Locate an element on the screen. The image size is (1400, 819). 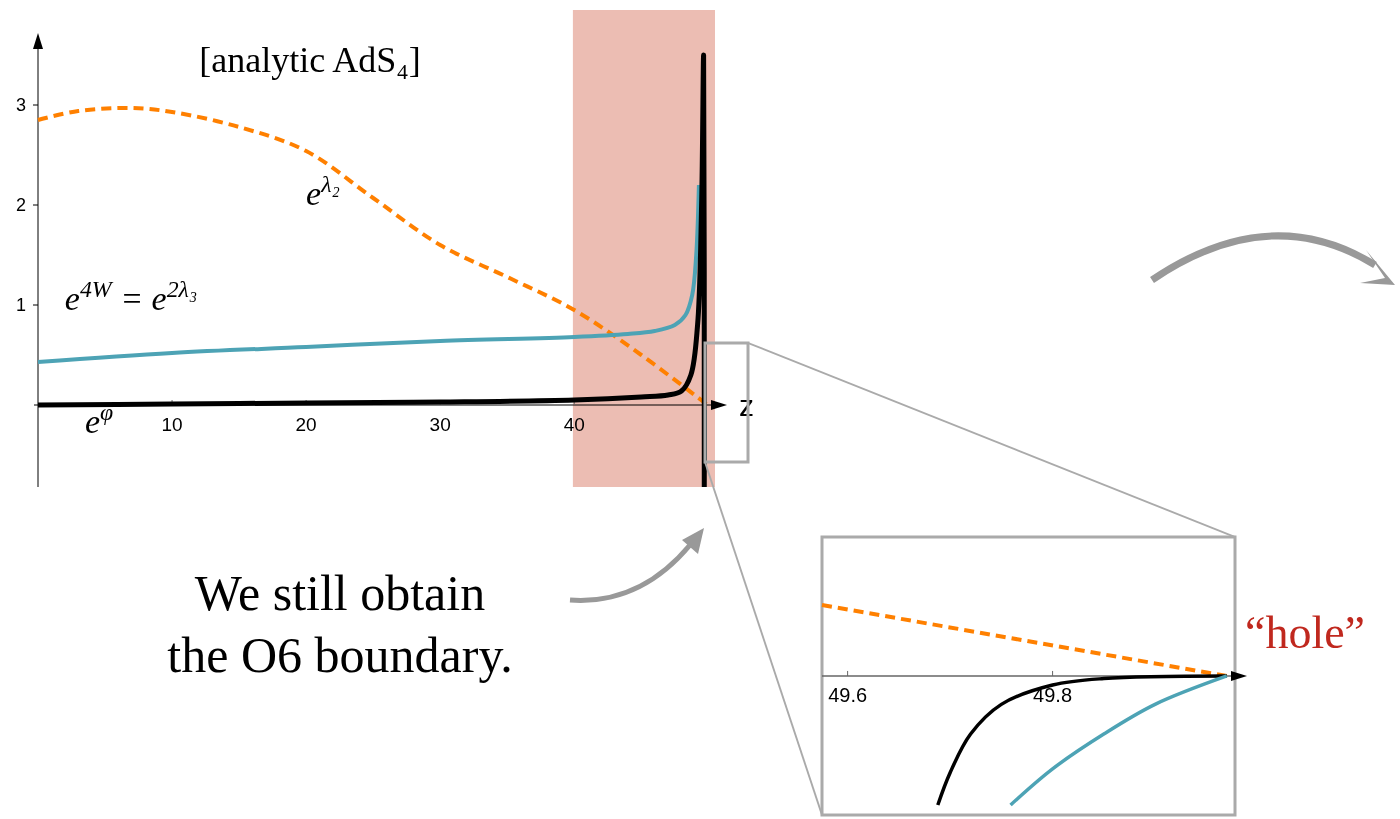
x-tick-label: 49.6 is located at coordinates (848, 694).